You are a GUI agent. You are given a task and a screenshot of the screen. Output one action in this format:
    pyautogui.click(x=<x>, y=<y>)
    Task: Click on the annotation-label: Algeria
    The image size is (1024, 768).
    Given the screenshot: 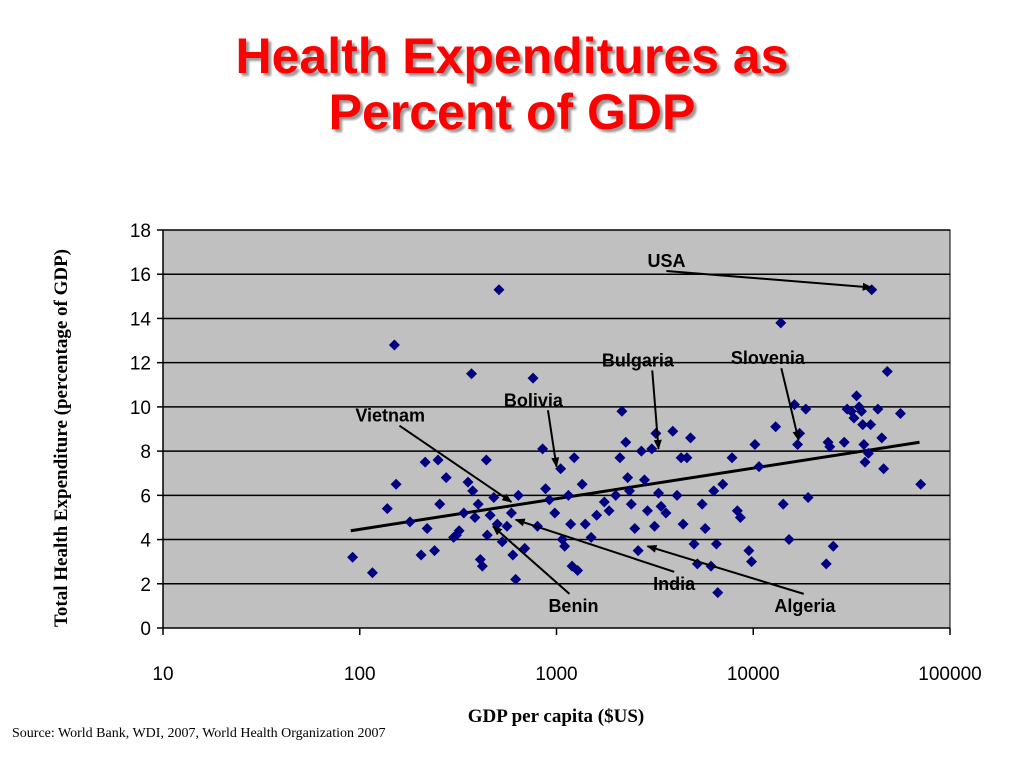 What is the action you would take?
    pyautogui.click(x=805, y=606)
    